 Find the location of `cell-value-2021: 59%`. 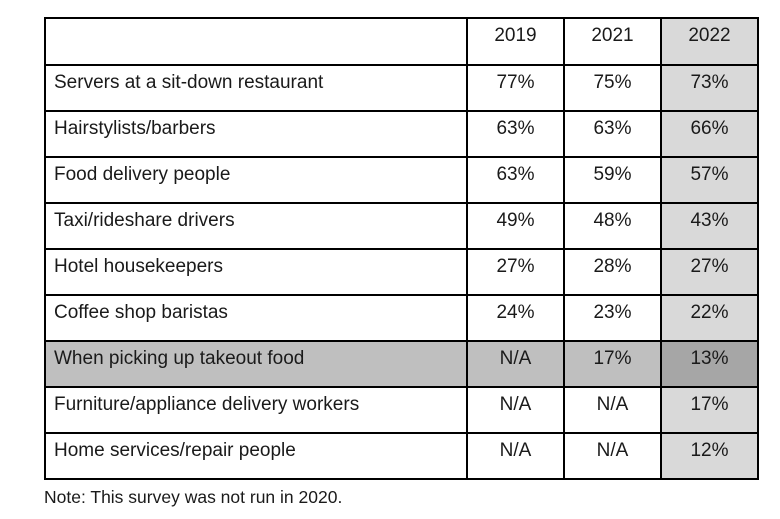

cell-value-2021: 59% is located at coordinates (612, 180).